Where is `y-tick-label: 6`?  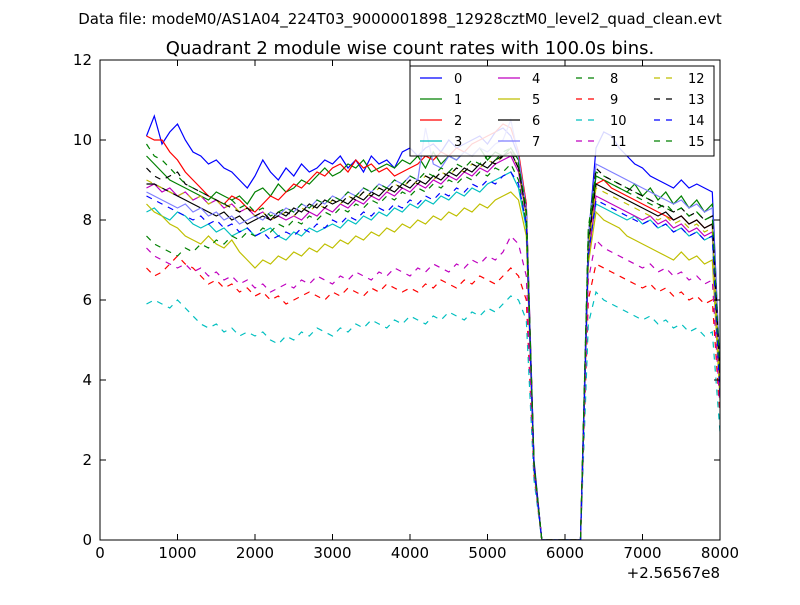
y-tick-label: 6 is located at coordinates (87, 300).